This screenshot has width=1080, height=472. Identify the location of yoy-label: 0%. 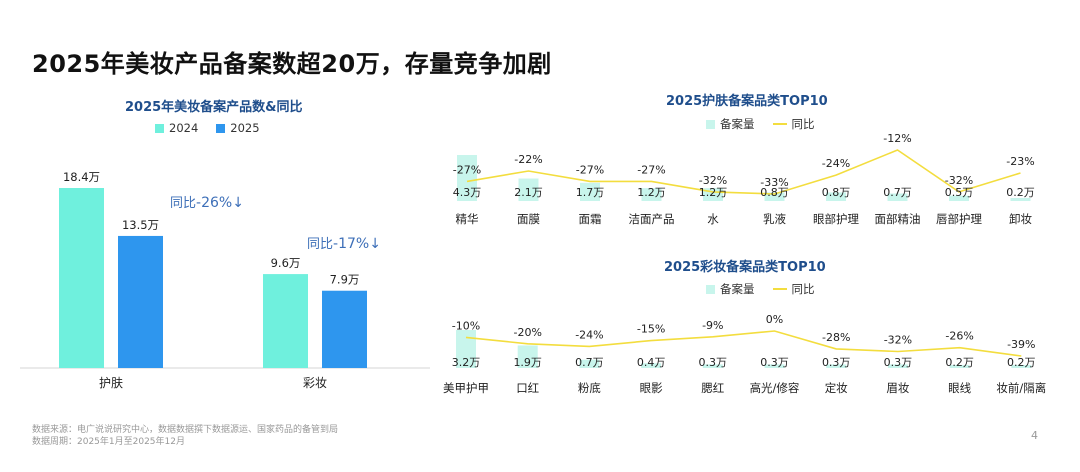
(774, 319).